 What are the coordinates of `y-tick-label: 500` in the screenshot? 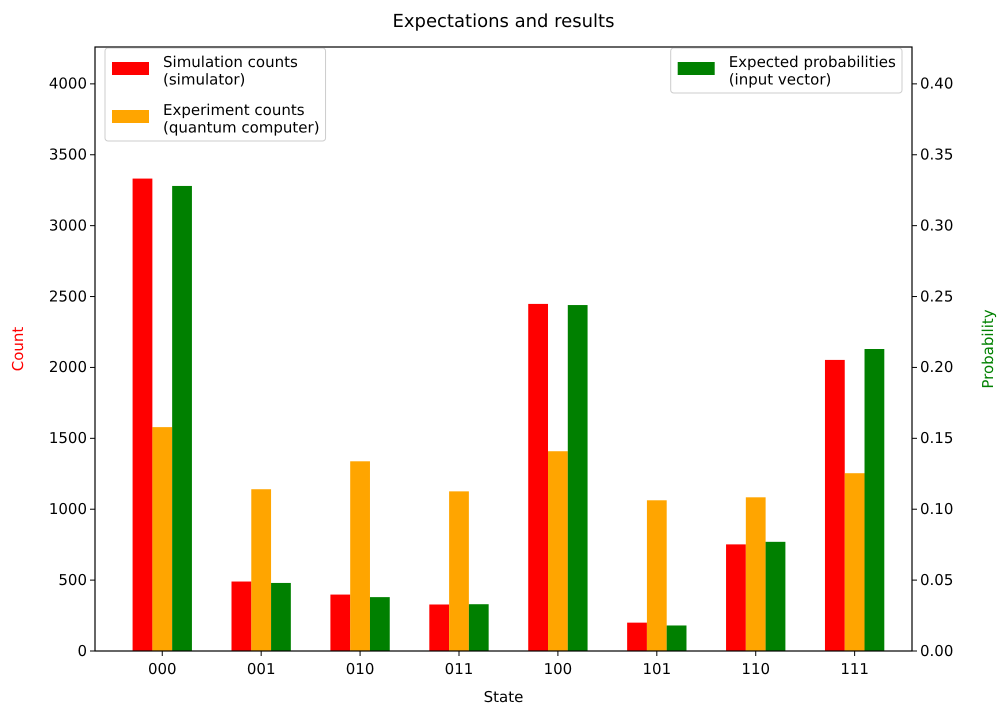 It's located at (72, 579).